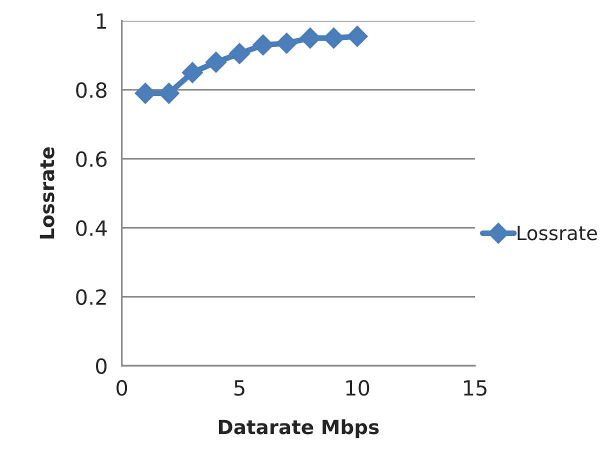 This screenshot has height=463, width=609. I want to click on y-tick-label: 0.2, so click(91, 297).